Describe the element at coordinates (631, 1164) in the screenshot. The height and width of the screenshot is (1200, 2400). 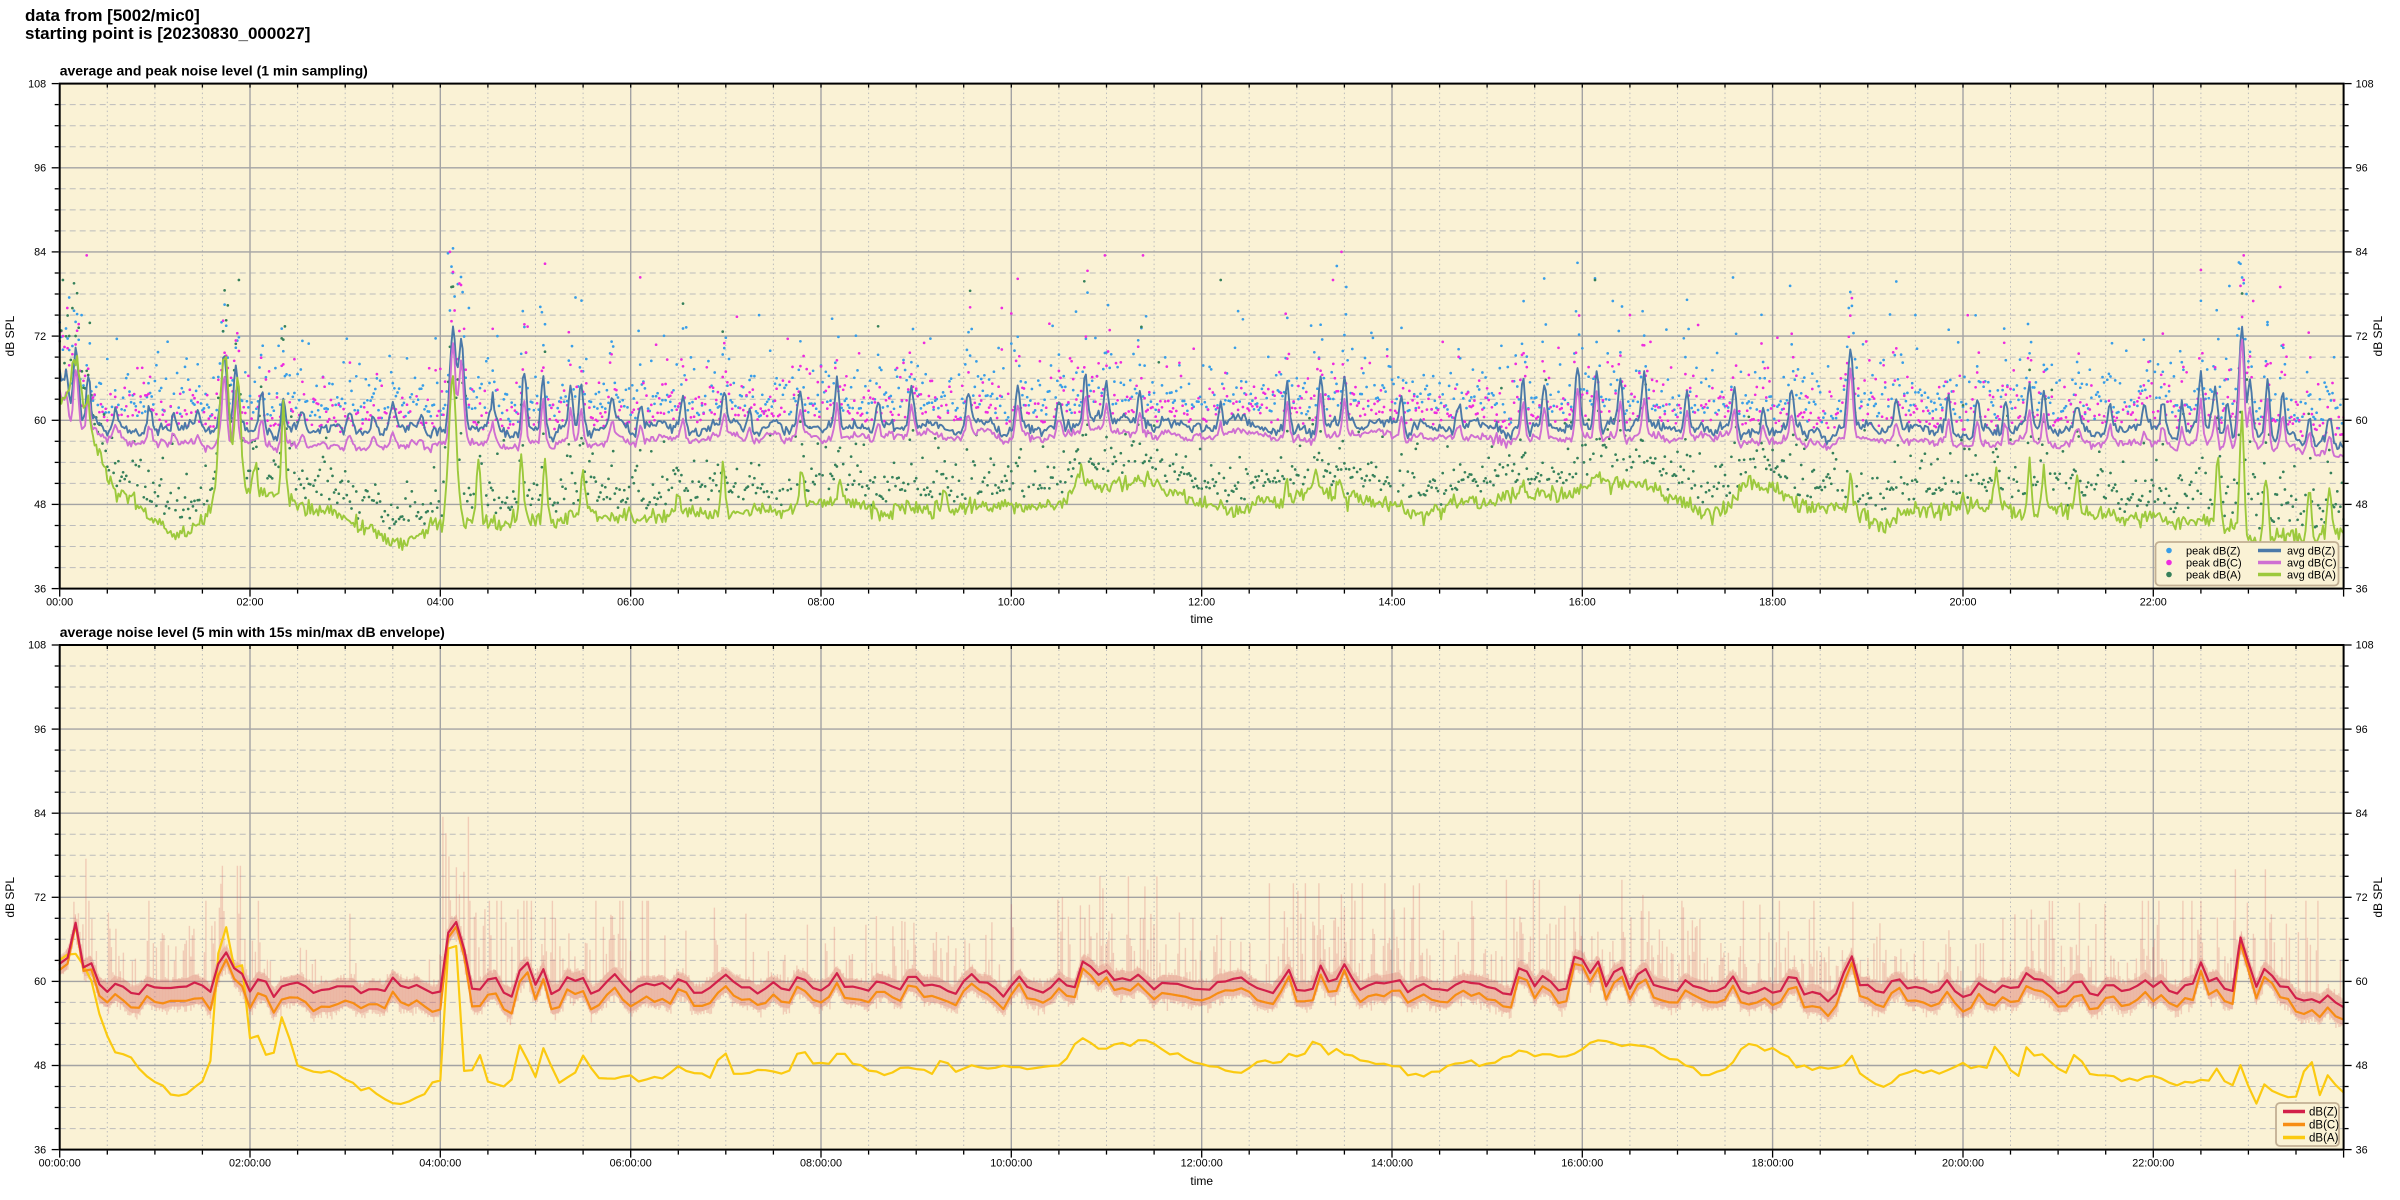
I see `svg-text: 06:00:00` at that location.